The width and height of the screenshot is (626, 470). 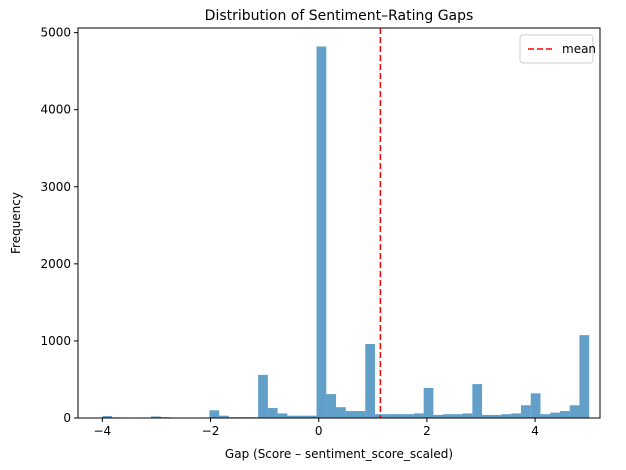 What do you see at coordinates (55, 264) in the screenshot?
I see `y-tick-label: 2000` at bounding box center [55, 264].